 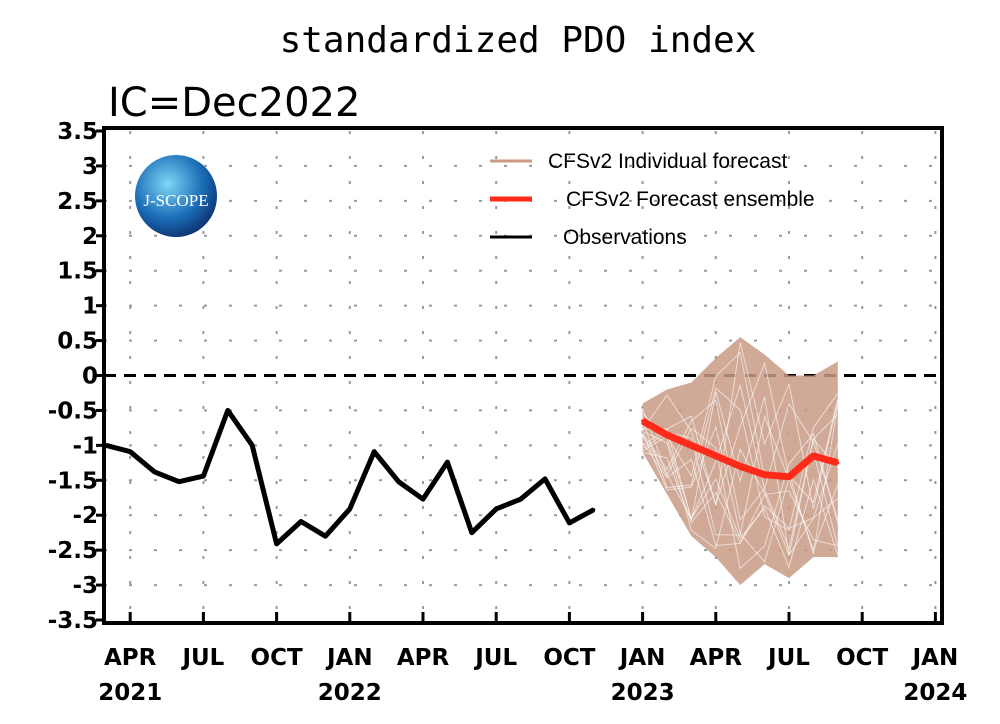 What do you see at coordinates (90, 167) in the screenshot?
I see `y-tick-label: 3` at bounding box center [90, 167].